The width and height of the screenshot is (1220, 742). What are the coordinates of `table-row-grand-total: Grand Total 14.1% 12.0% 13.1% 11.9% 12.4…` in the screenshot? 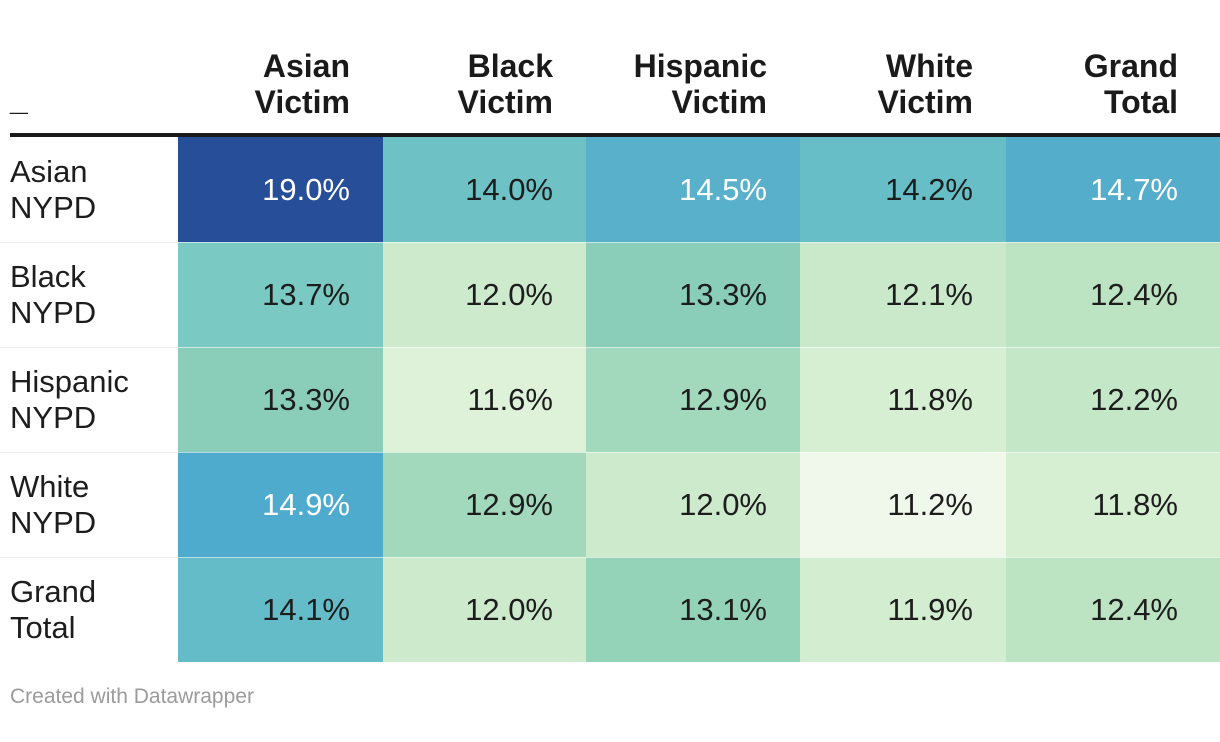 It's located at (610, 609).